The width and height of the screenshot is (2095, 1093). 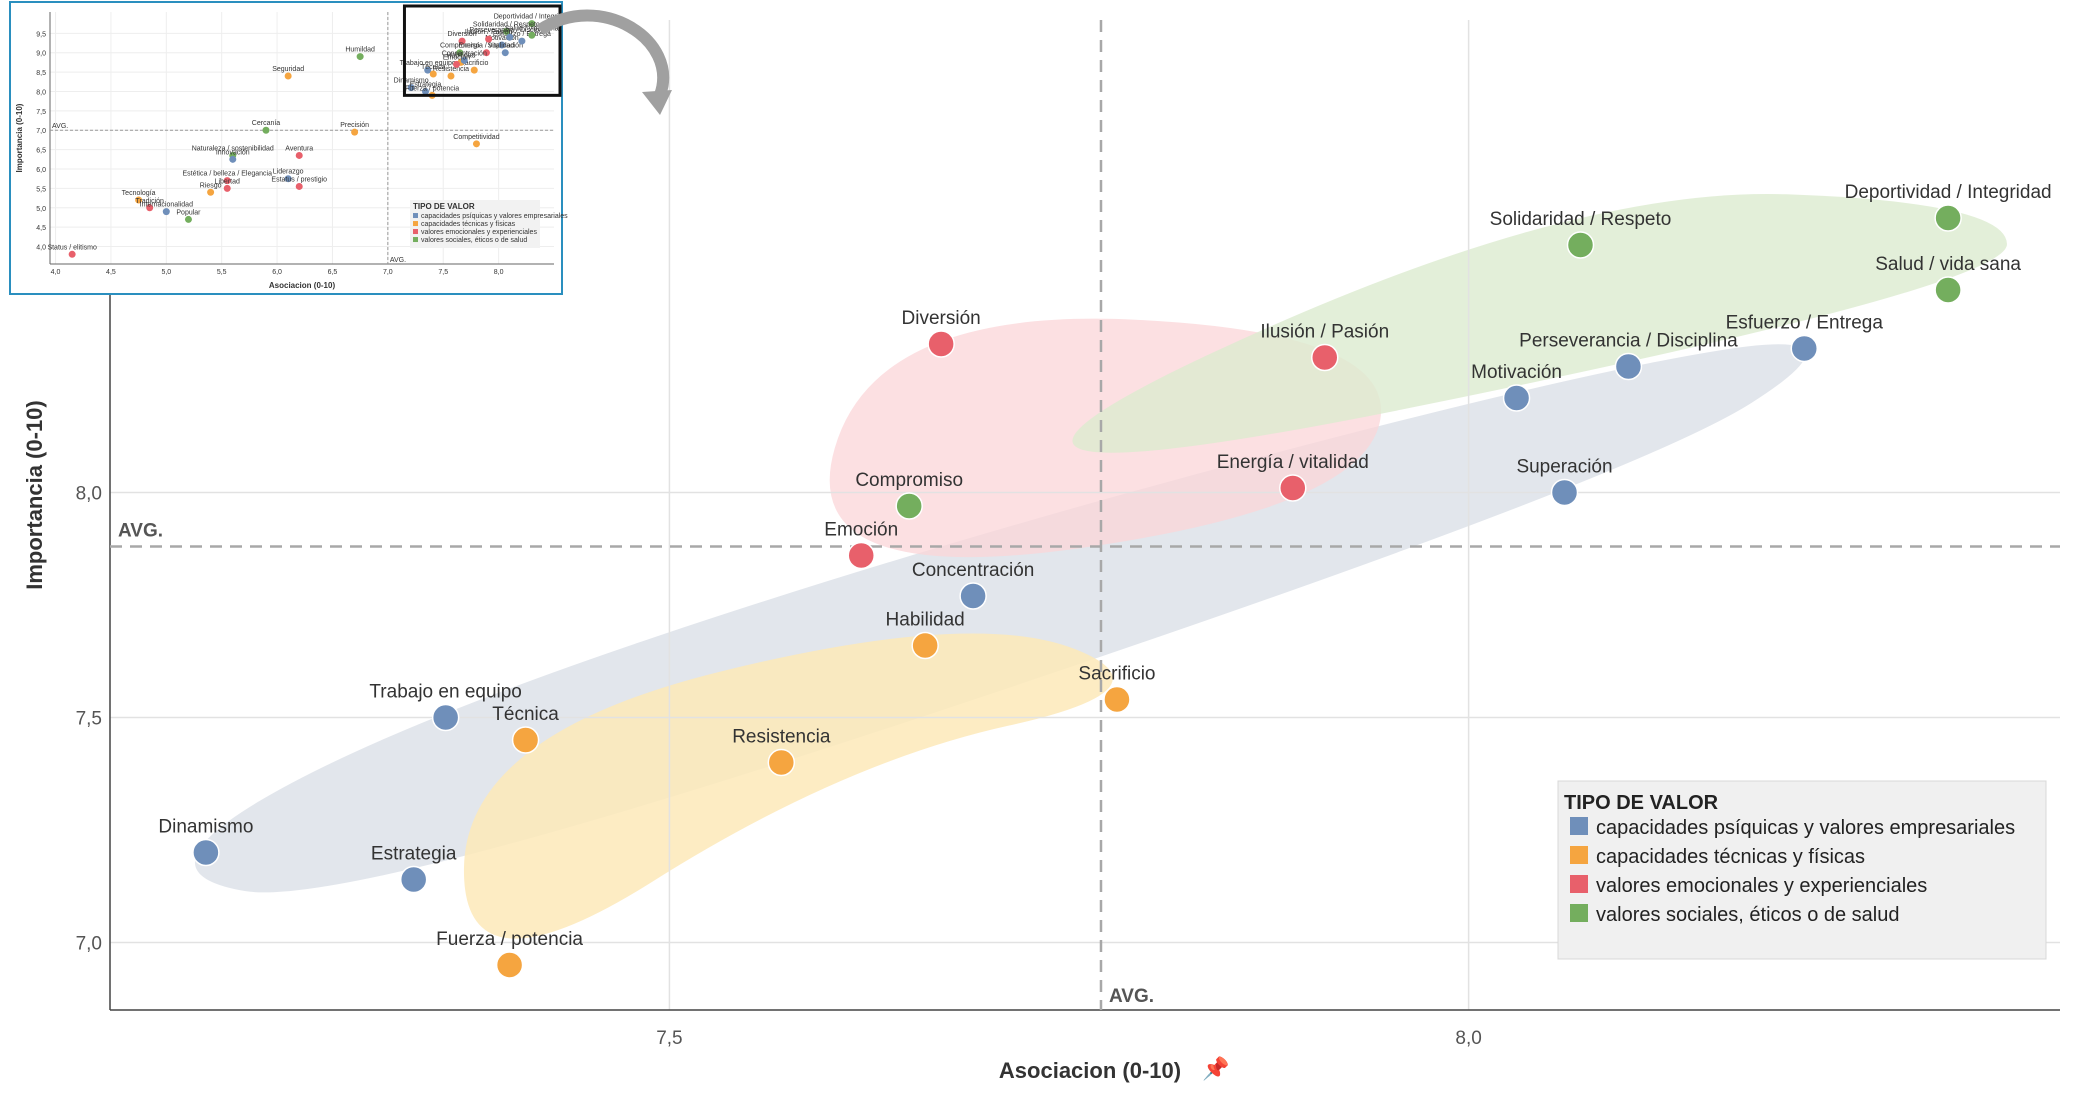 What do you see at coordinates (415, 224) in the screenshot?
I see `inset-legend-swatch` at bounding box center [415, 224].